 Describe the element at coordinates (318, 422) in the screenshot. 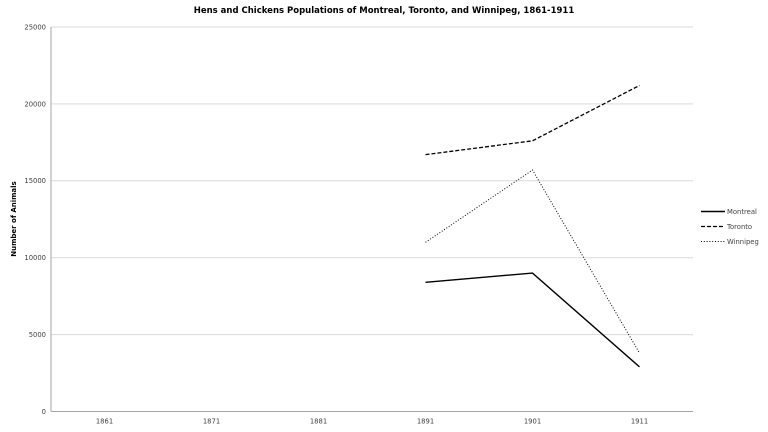

I see `x-tick-label: 1881` at that location.